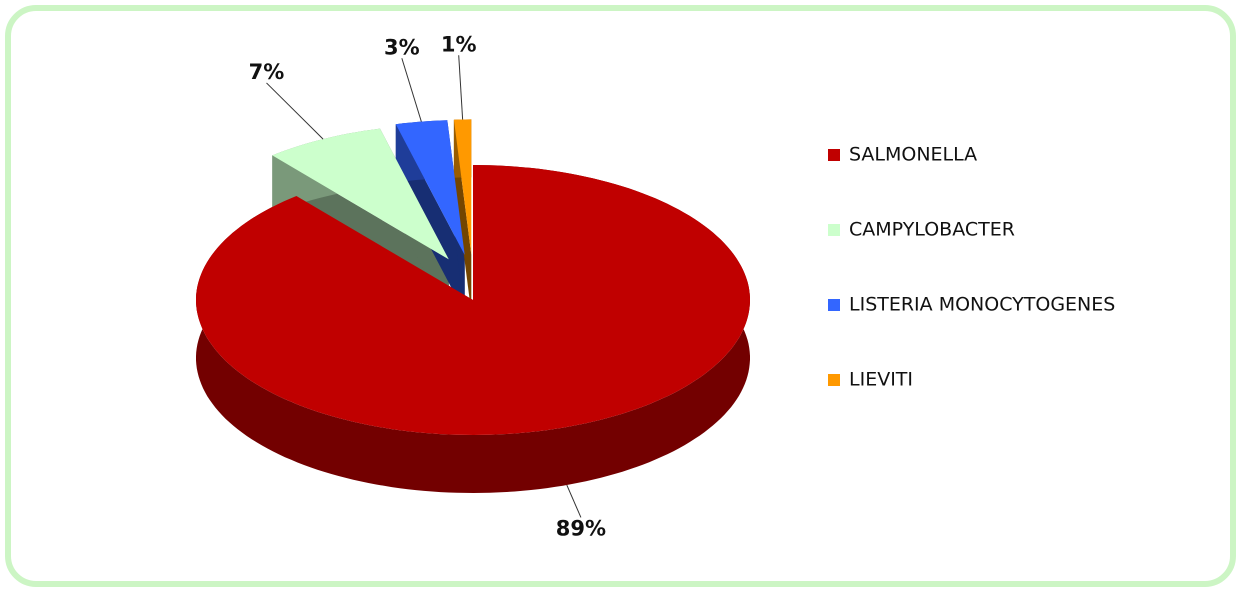  I want to click on legend-label: LISTERIA MONOCYTOGENES, so click(982, 305).